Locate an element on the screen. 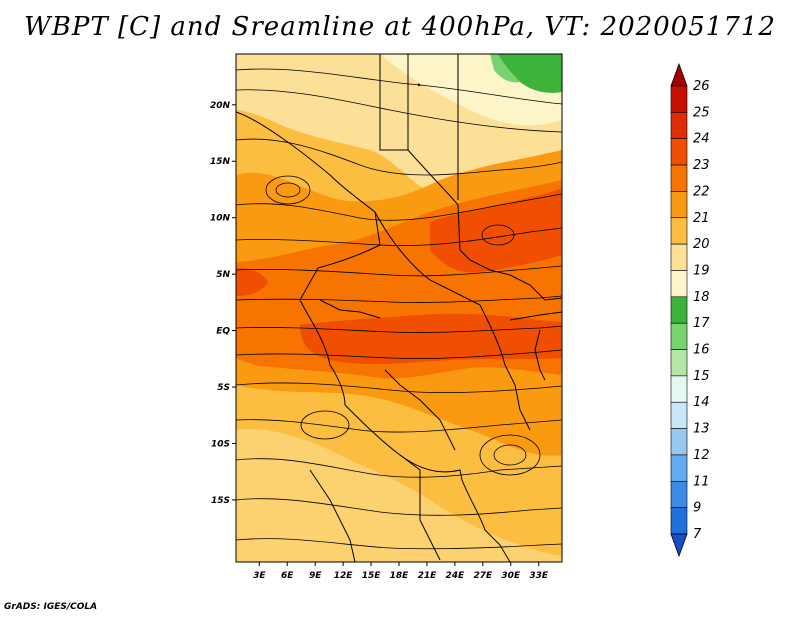 The width and height of the screenshot is (800, 618). lon-tick-label: 18E is located at coordinates (400, 576).